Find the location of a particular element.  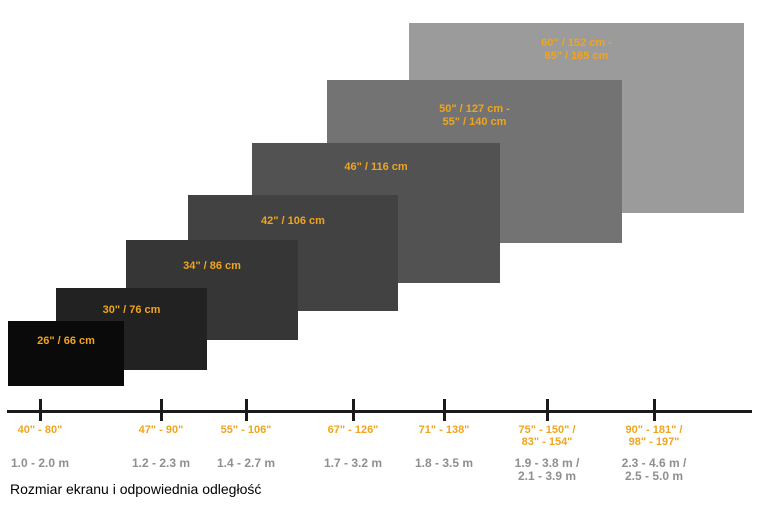

distance-range-label-7: 2.3 - 4.6 m / 2.5 - 5.0 m is located at coordinates (654, 469).